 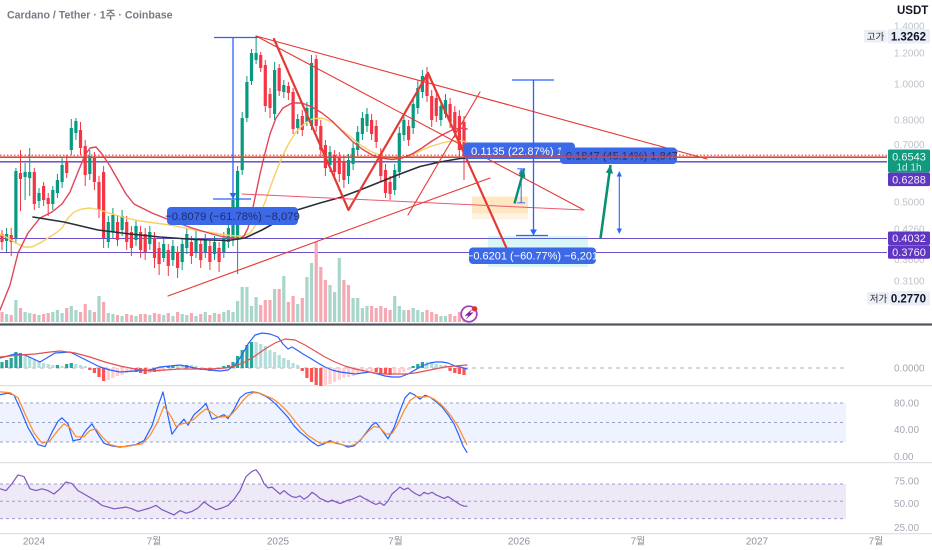 What do you see at coordinates (908, 168) in the screenshot?
I see `svg-text: 1d 1h` at bounding box center [908, 168].